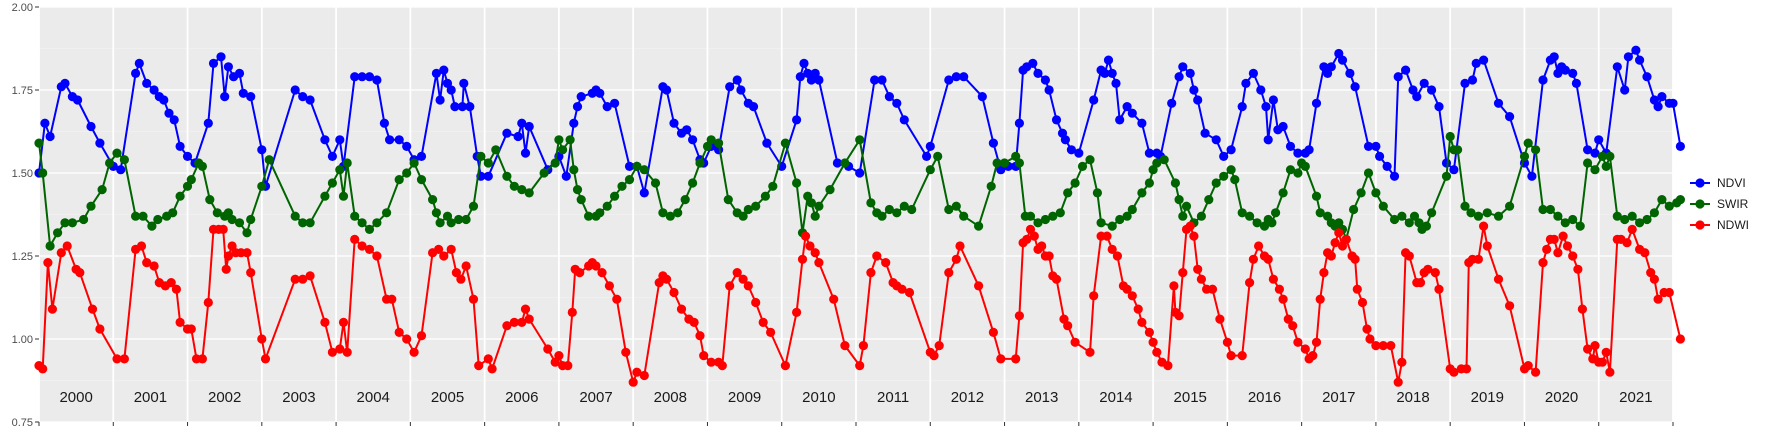 The width and height of the screenshot is (1773, 442). What do you see at coordinates (1733, 204) in the screenshot?
I see `legend-label: SWIR` at bounding box center [1733, 204].